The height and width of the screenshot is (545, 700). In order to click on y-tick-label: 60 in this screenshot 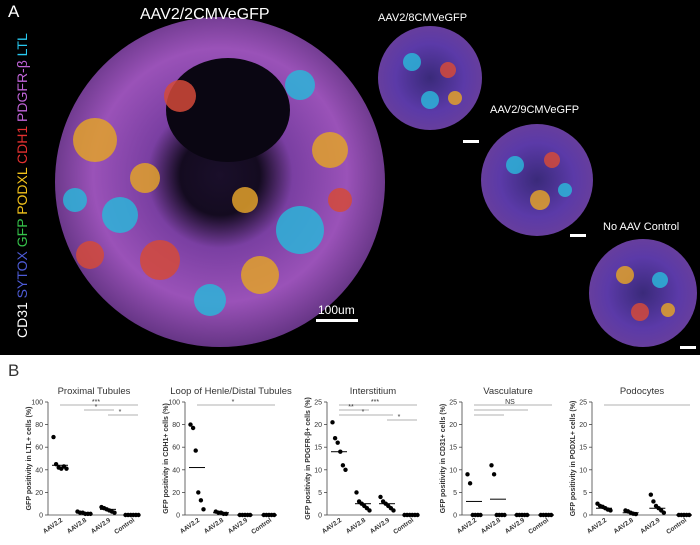, I will do `click(176, 448)`.